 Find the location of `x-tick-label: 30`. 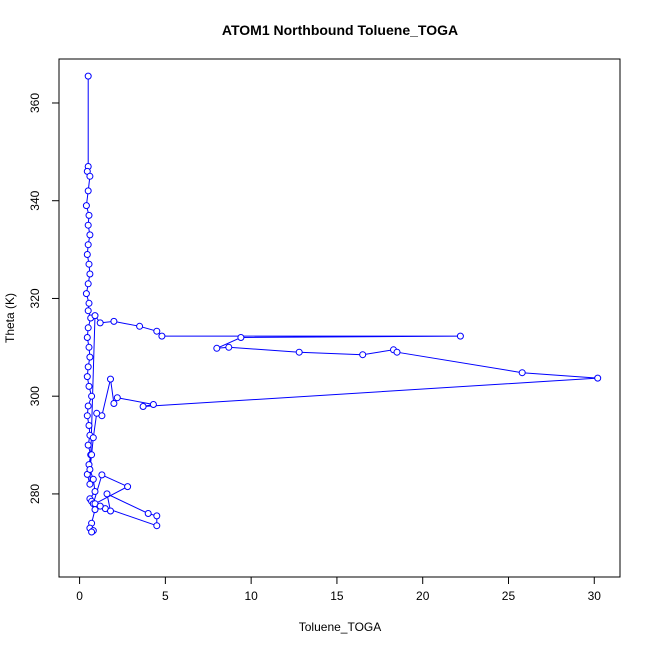

x-tick-label: 30 is located at coordinates (595, 596).